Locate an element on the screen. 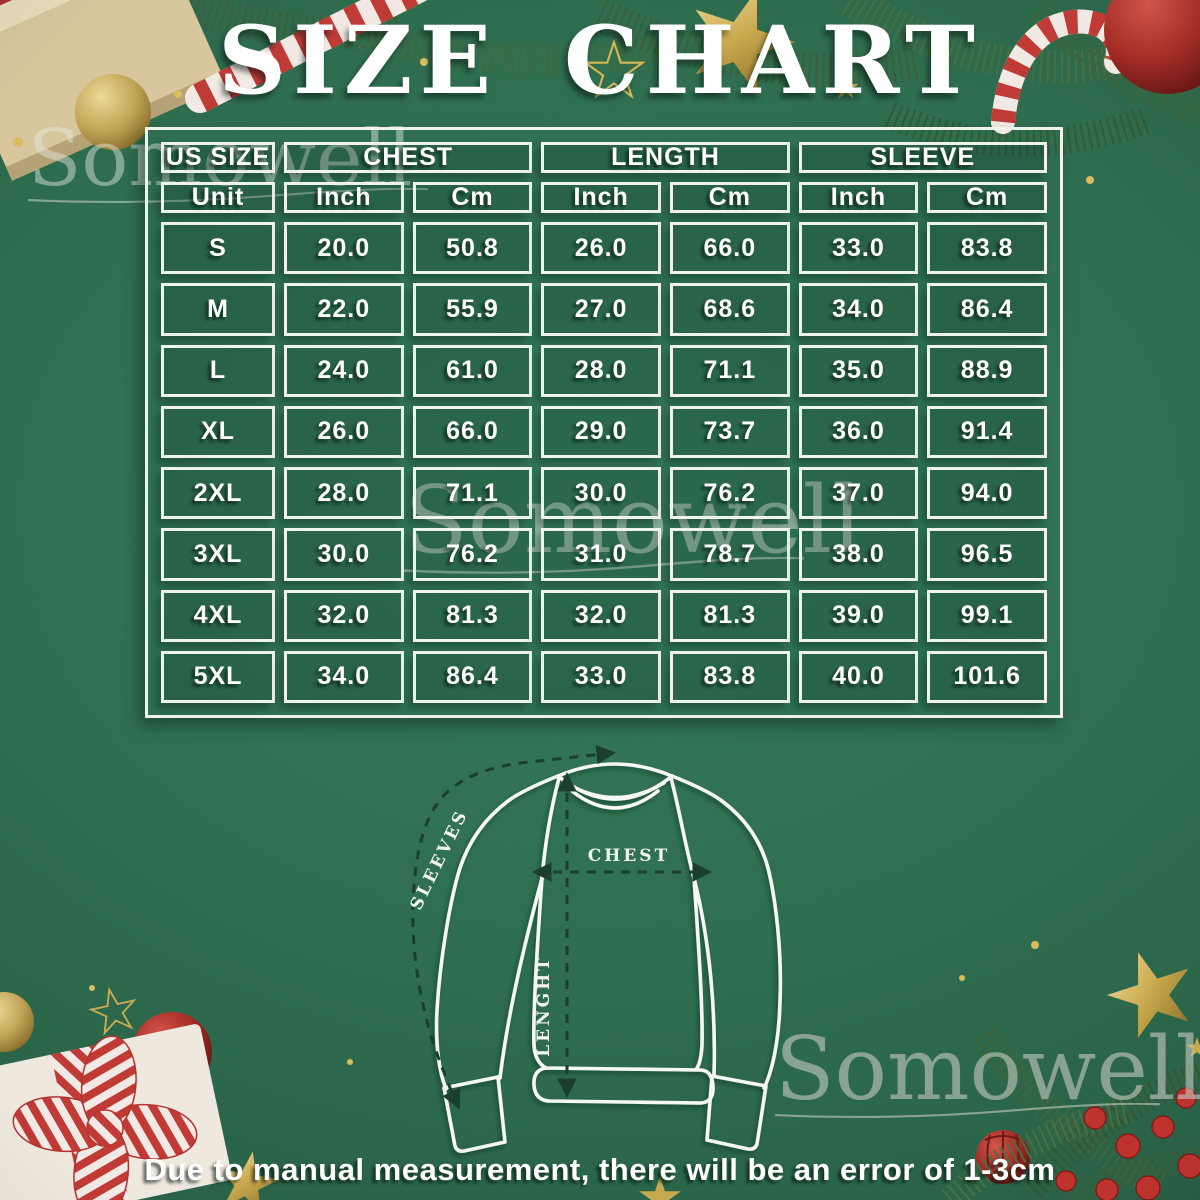 This screenshot has width=1200, height=1200. sweater-outline-icon is located at coordinates (608, 957).